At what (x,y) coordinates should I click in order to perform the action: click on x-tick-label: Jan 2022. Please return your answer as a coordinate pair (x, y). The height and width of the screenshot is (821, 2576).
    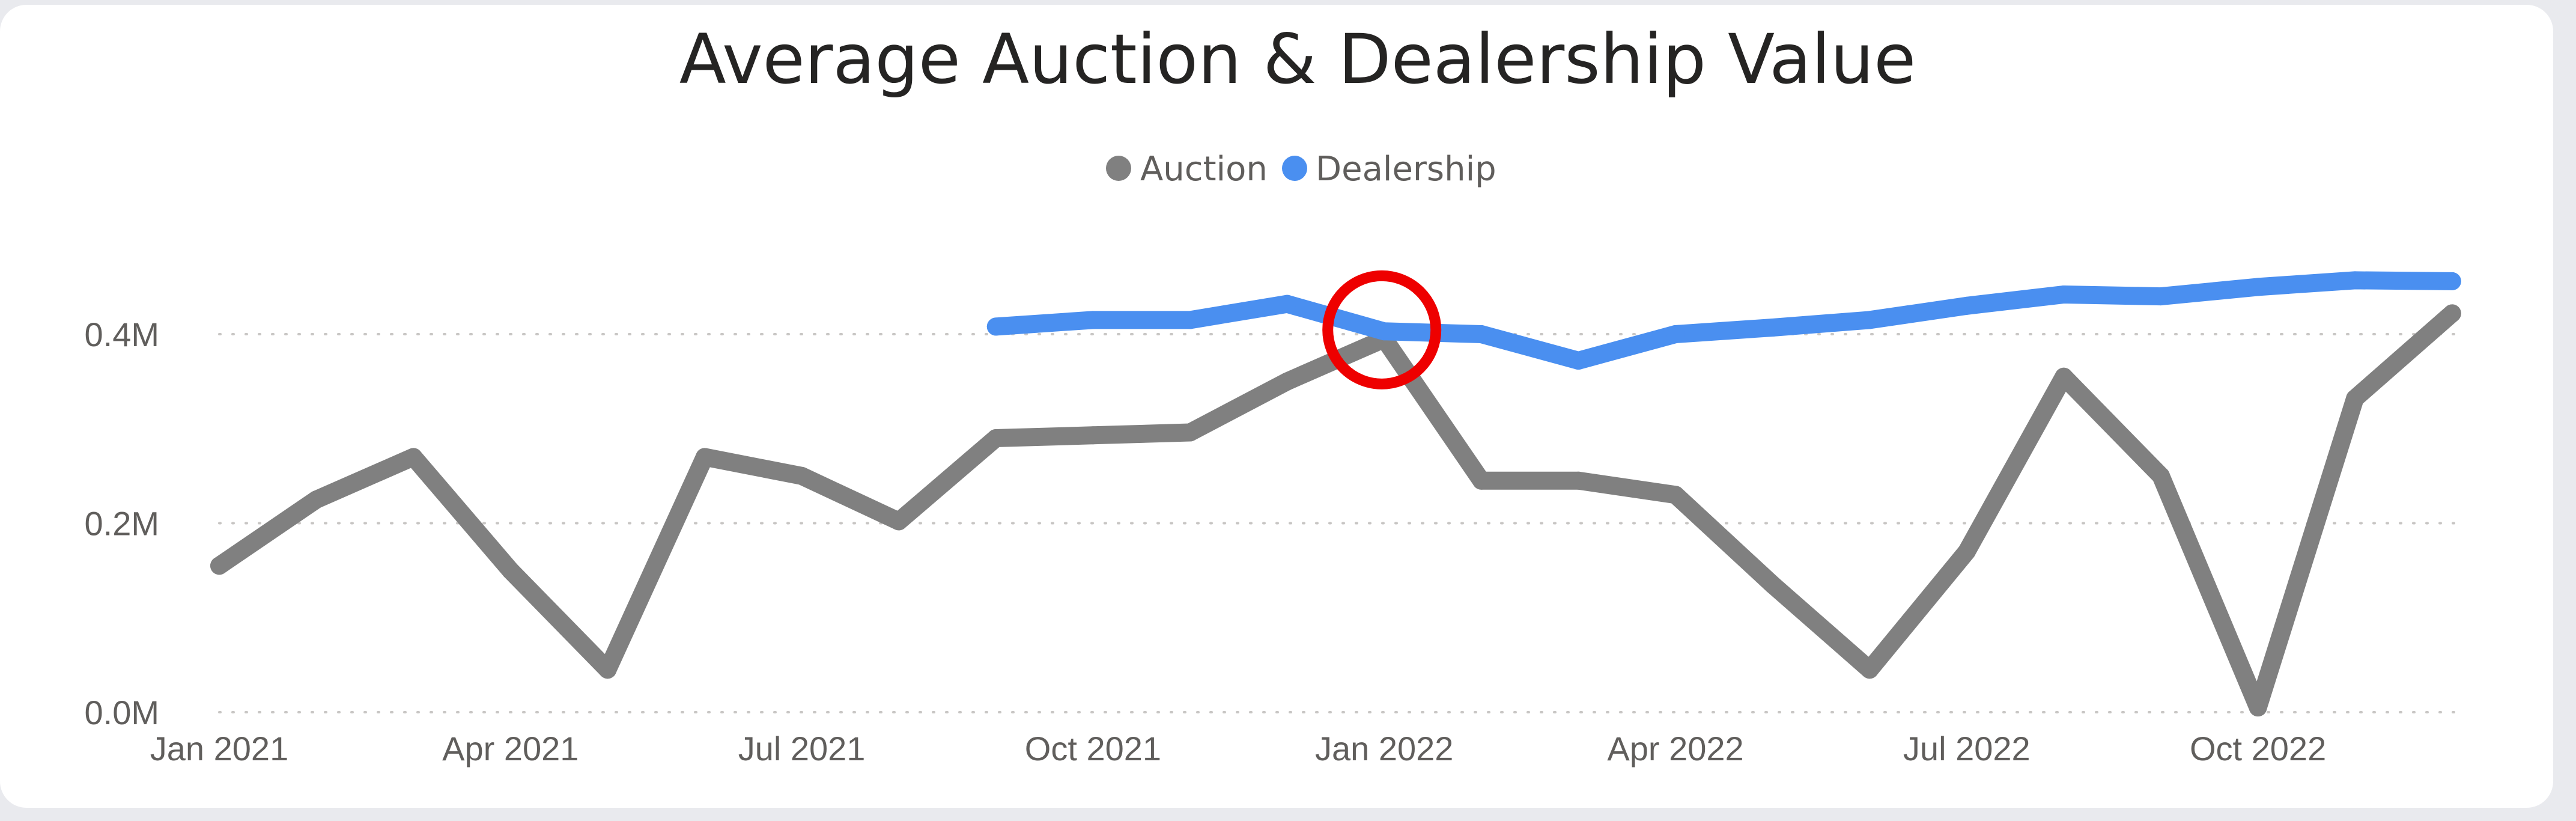
    Looking at the image, I should click on (1384, 749).